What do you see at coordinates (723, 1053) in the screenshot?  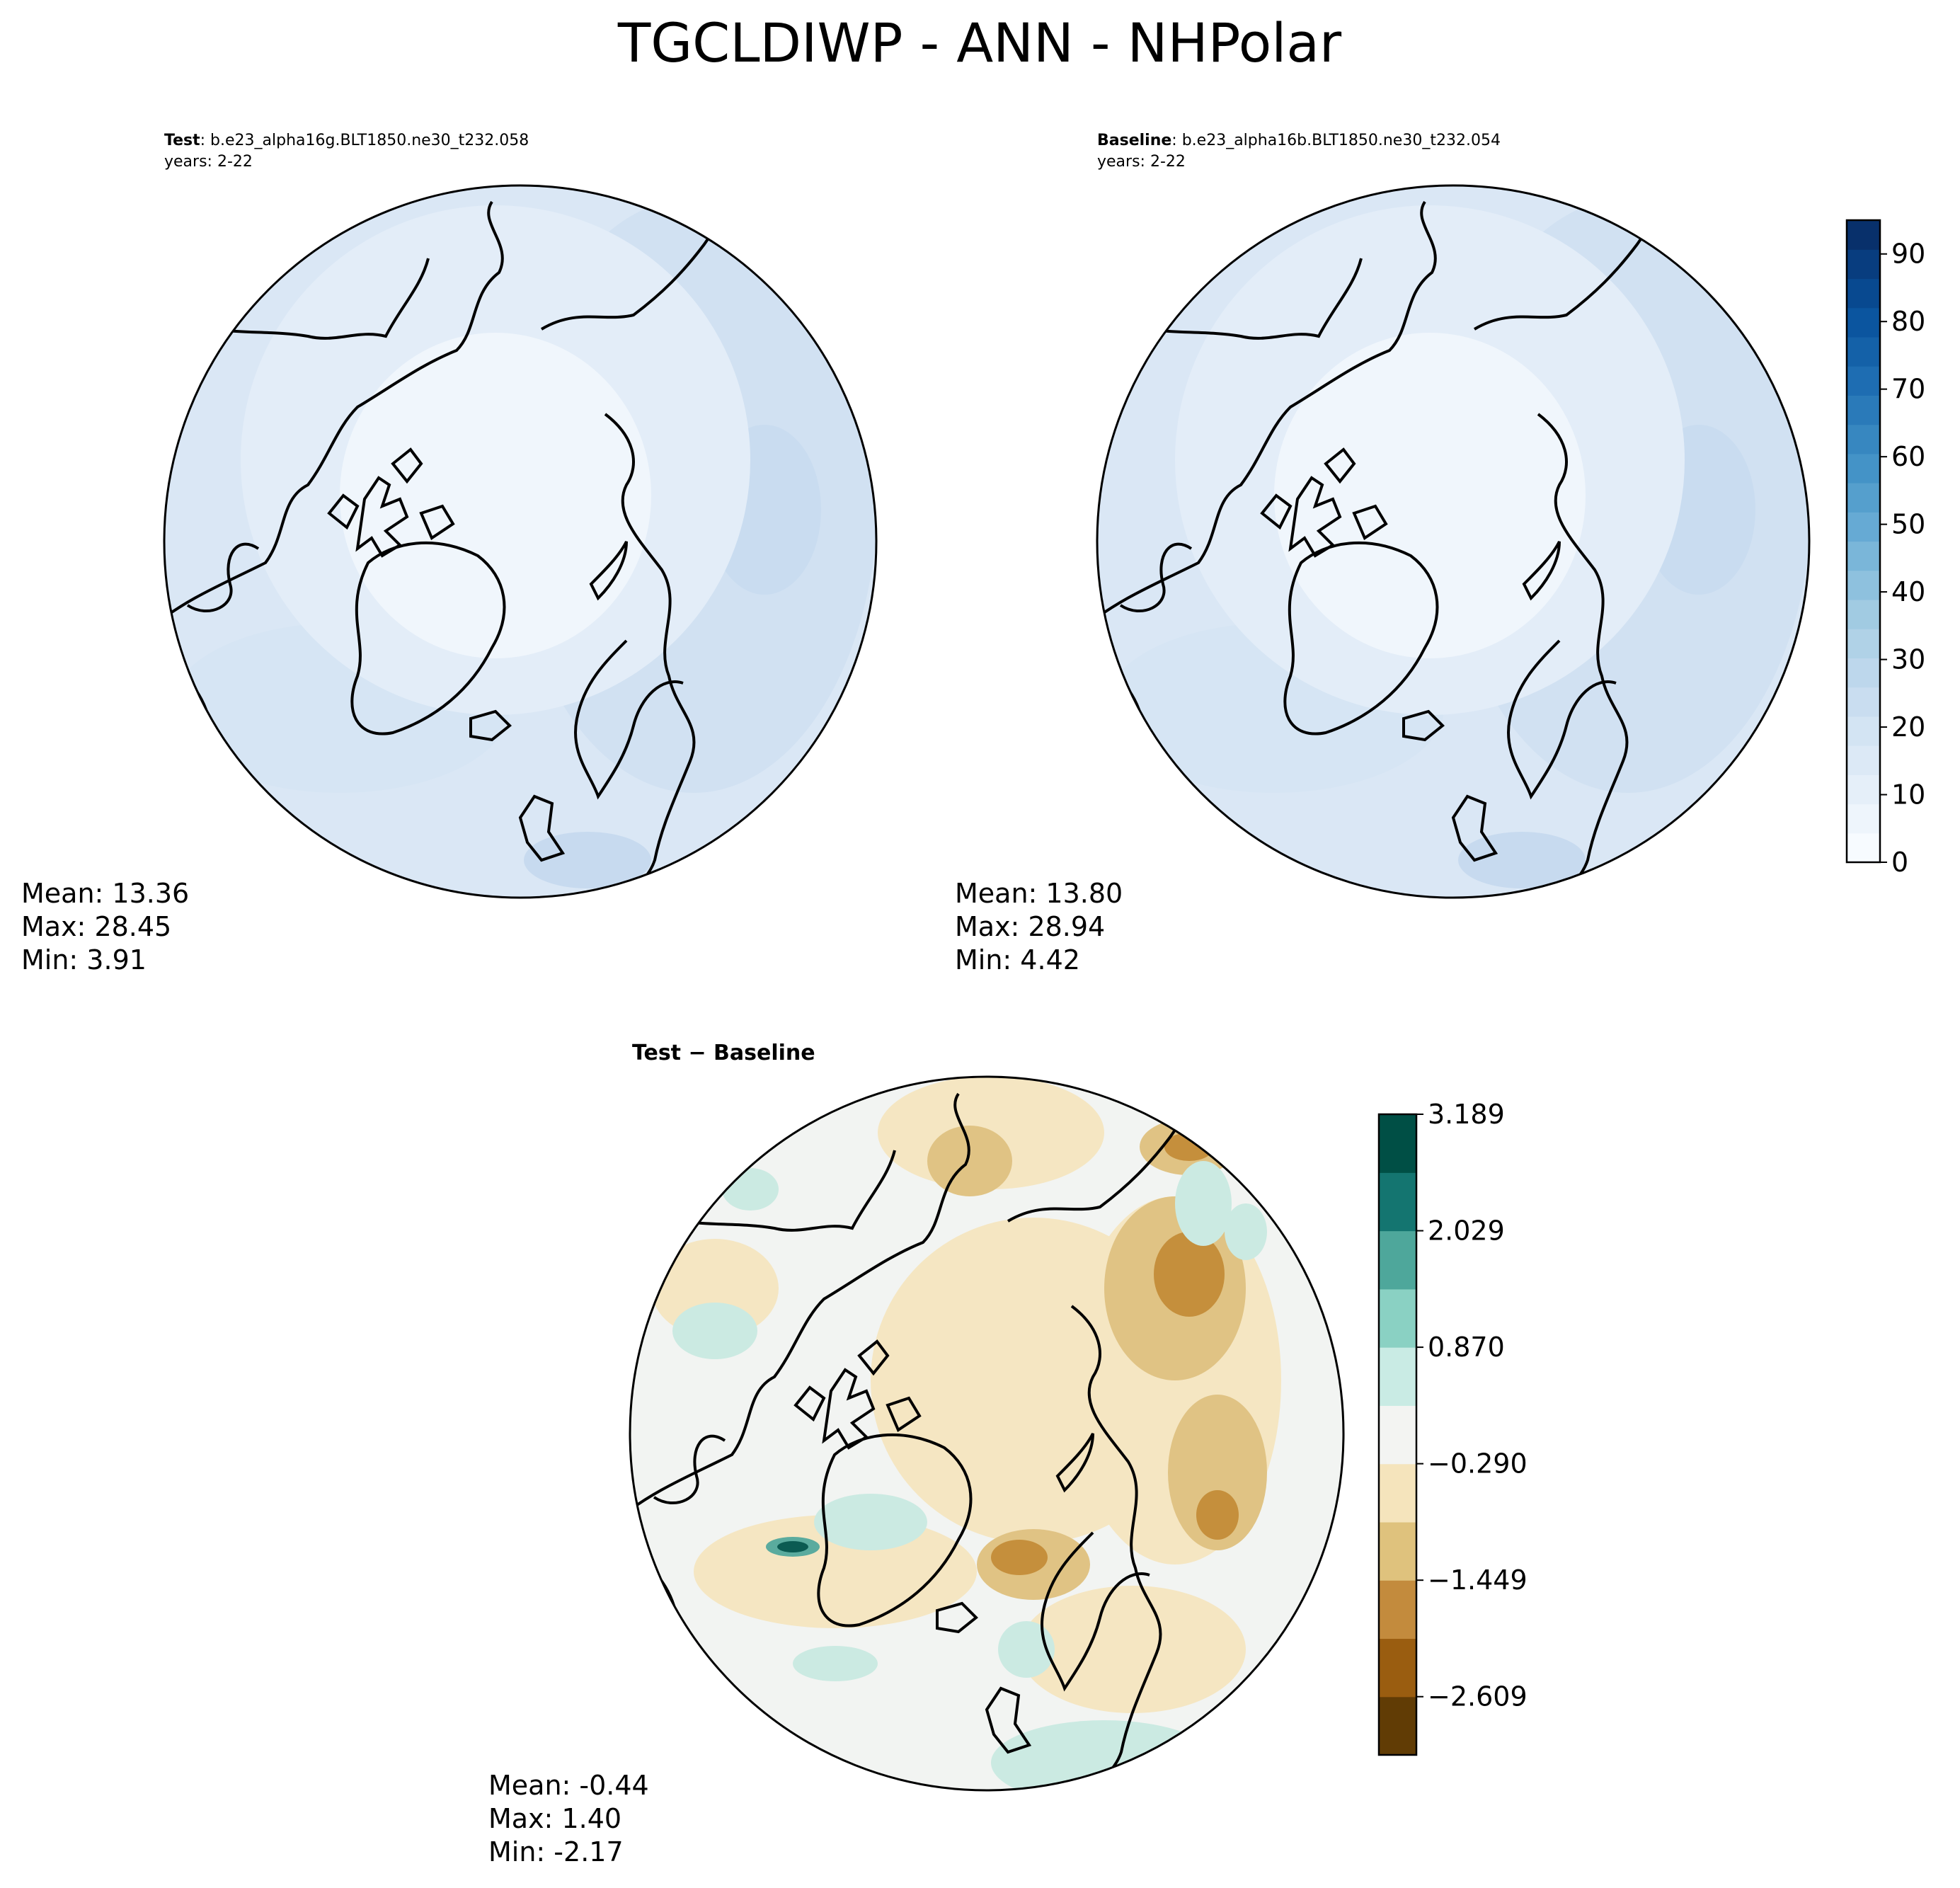 I see `panel-difference-label: Test − Baseline` at bounding box center [723, 1053].